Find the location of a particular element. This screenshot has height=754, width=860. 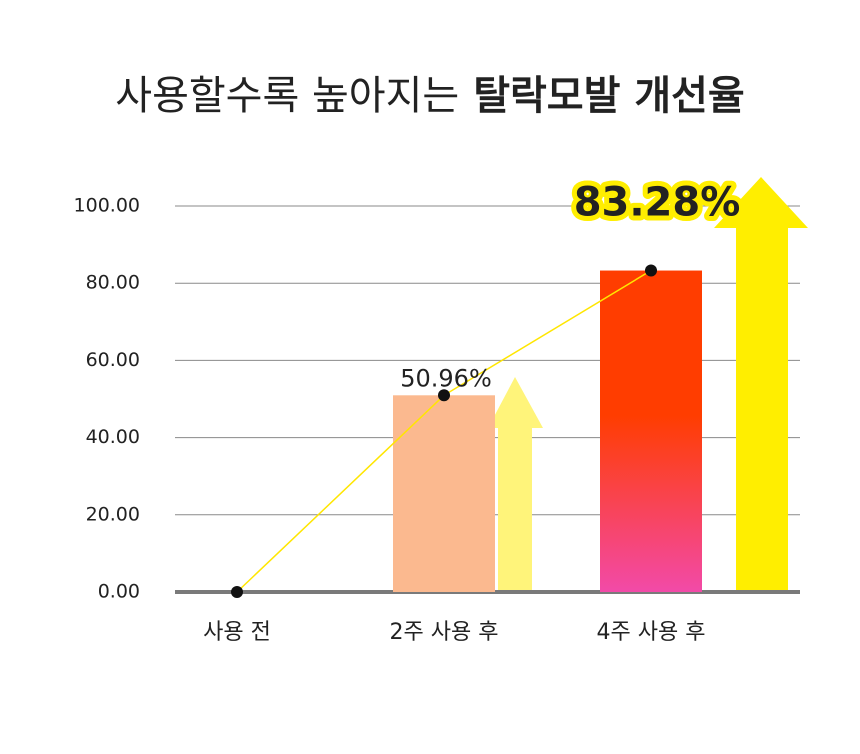

x-tick-label: 사용 전 is located at coordinates (237, 632).